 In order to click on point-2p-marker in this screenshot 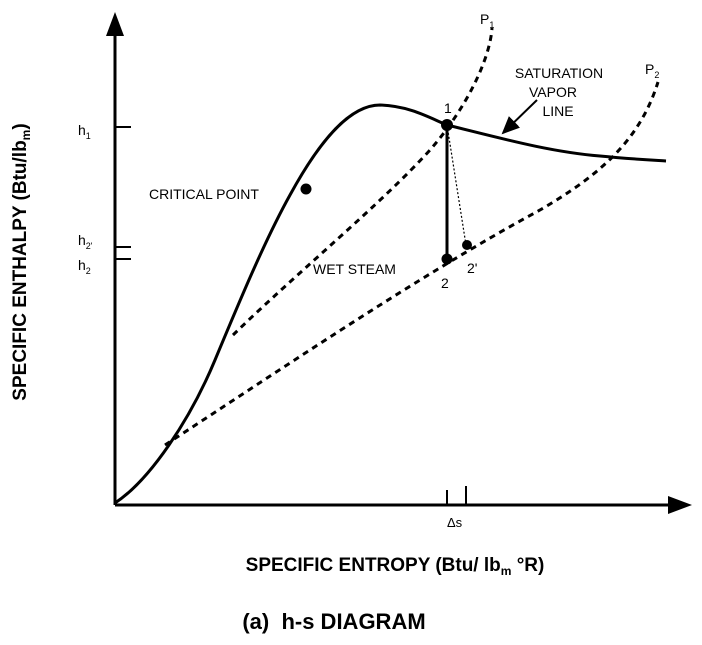, I will do `click(467, 245)`.